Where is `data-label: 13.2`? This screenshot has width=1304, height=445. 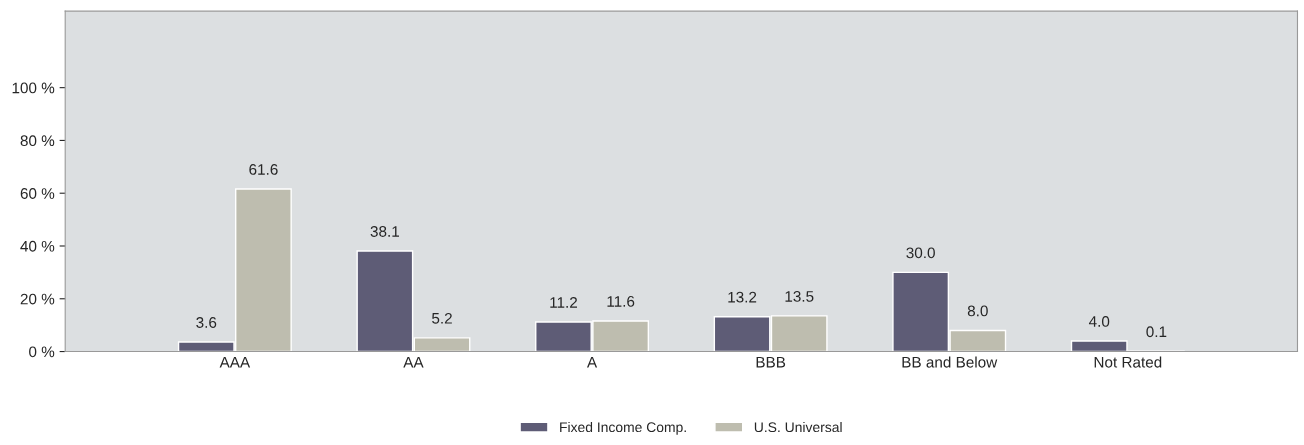 data-label: 13.2 is located at coordinates (742, 297).